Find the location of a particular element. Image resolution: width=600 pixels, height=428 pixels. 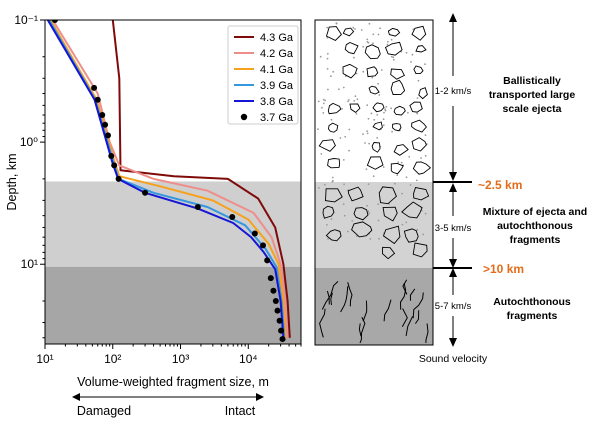

intact-label: Intact is located at coordinates (240, 411).